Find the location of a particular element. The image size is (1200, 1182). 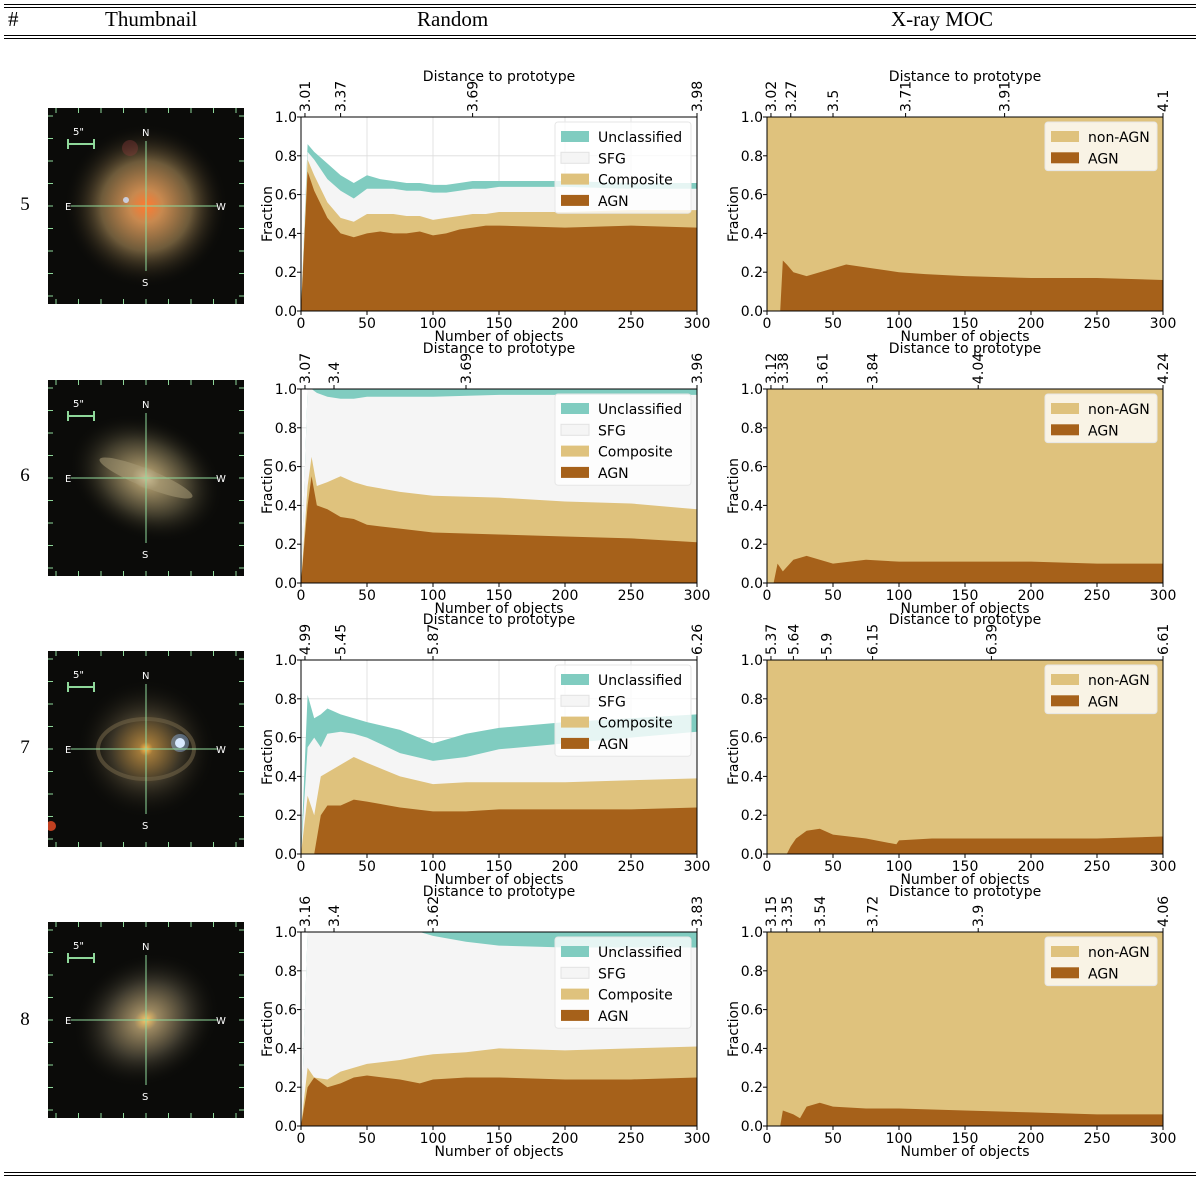

top-tick-label: 3.15 is located at coordinates (772, 911).